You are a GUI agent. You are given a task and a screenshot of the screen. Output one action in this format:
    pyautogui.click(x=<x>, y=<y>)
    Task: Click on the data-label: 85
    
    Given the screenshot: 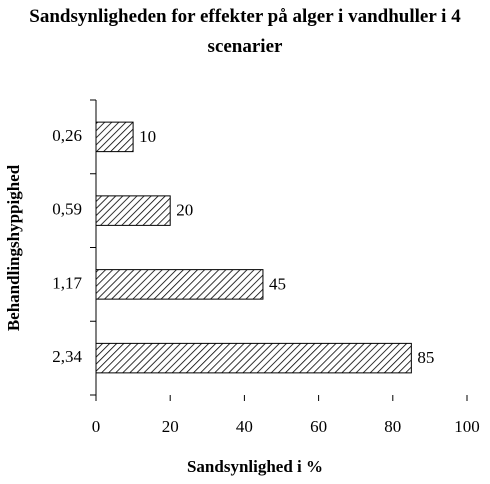 What is the action you would take?
    pyautogui.click(x=425, y=357)
    